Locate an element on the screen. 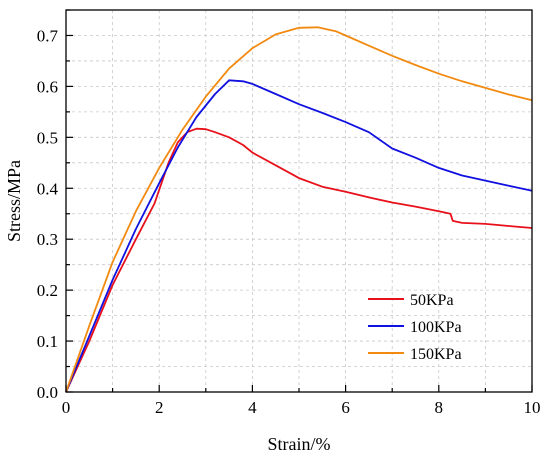  y-tick-label: 0.1 is located at coordinates (47, 341).